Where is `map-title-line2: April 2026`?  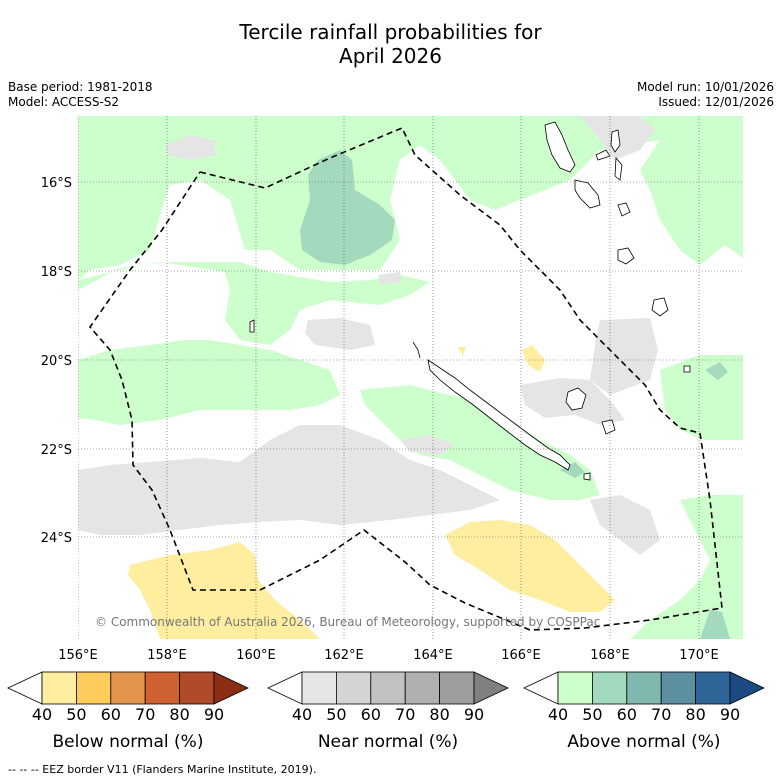 map-title-line2: April 2026 is located at coordinates (390, 56).